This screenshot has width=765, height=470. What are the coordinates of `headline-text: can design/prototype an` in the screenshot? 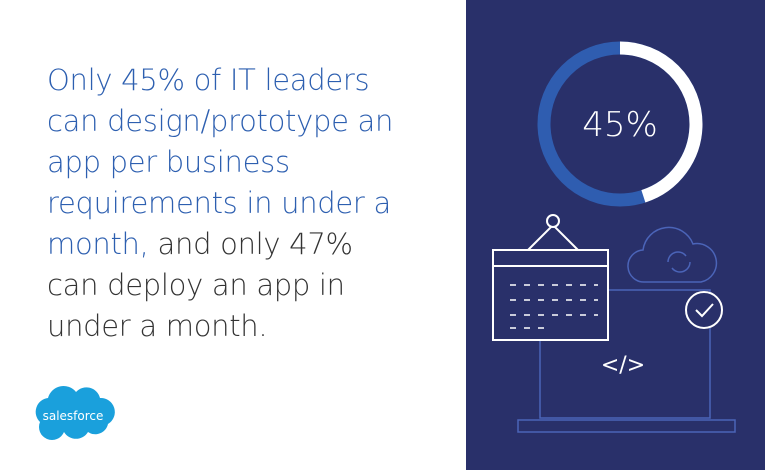 It's located at (220, 121).